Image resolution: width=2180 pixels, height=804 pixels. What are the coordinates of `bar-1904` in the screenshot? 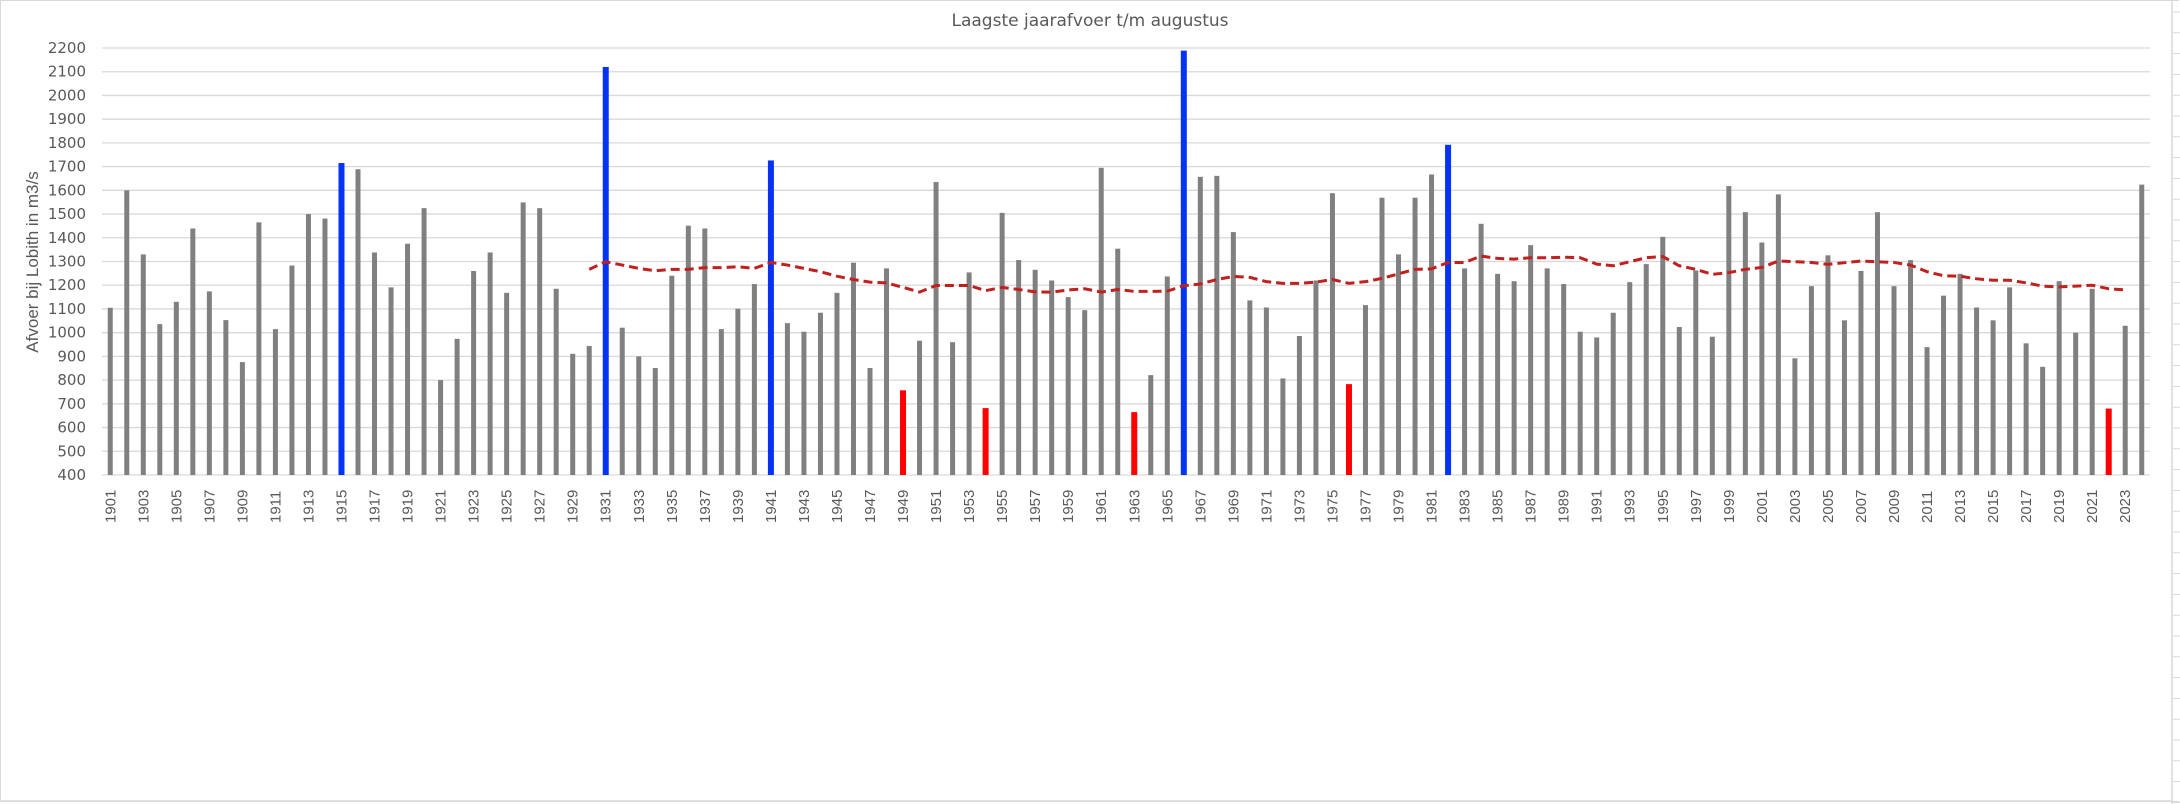 It's located at (160, 399).